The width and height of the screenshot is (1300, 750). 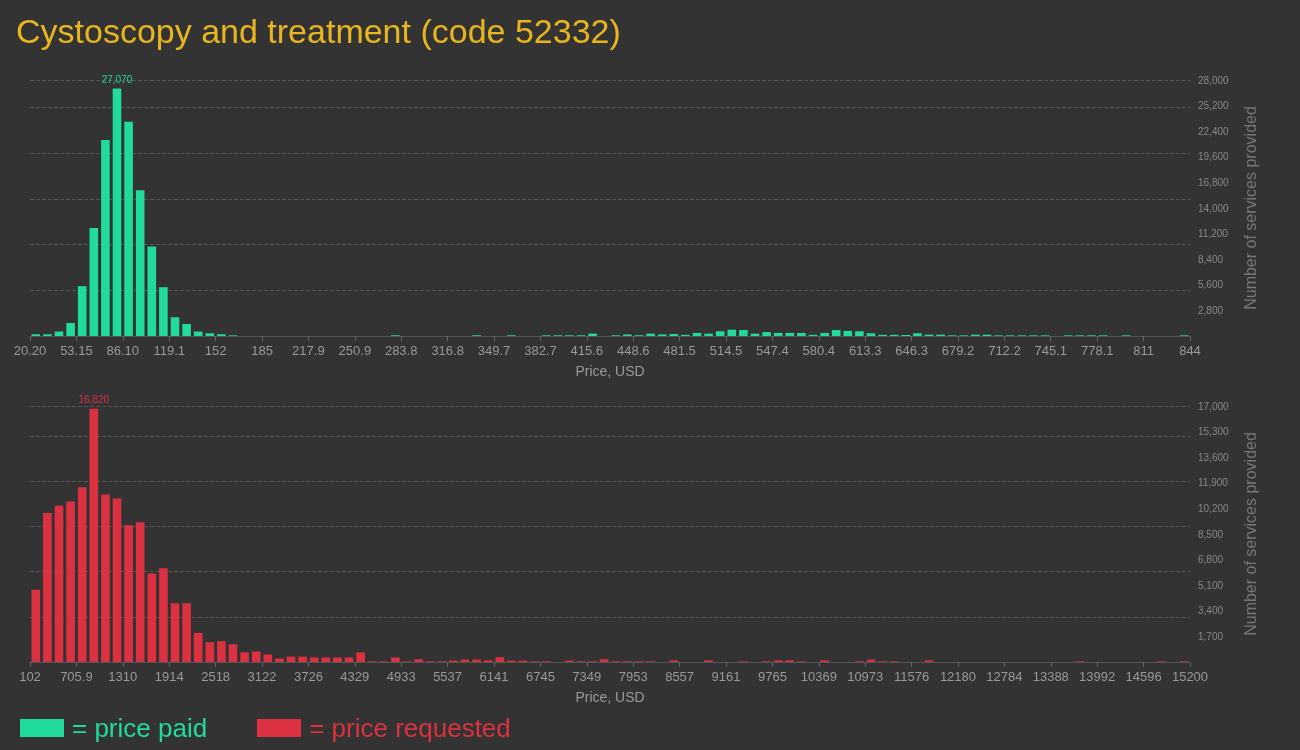 What do you see at coordinates (76, 350) in the screenshot?
I see `x-tick-label: 53.15` at bounding box center [76, 350].